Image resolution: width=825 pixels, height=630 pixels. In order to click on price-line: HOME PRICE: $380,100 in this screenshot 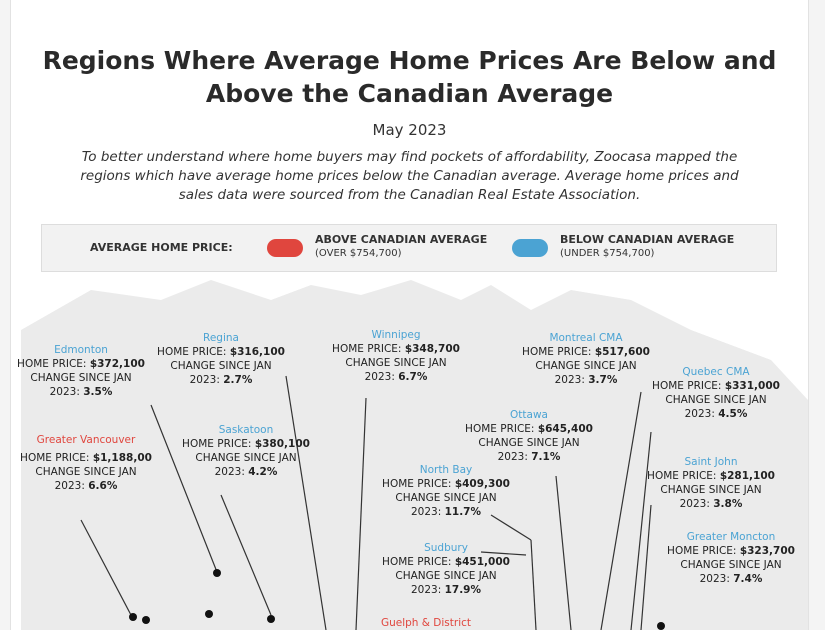, I will do `click(246, 444)`.